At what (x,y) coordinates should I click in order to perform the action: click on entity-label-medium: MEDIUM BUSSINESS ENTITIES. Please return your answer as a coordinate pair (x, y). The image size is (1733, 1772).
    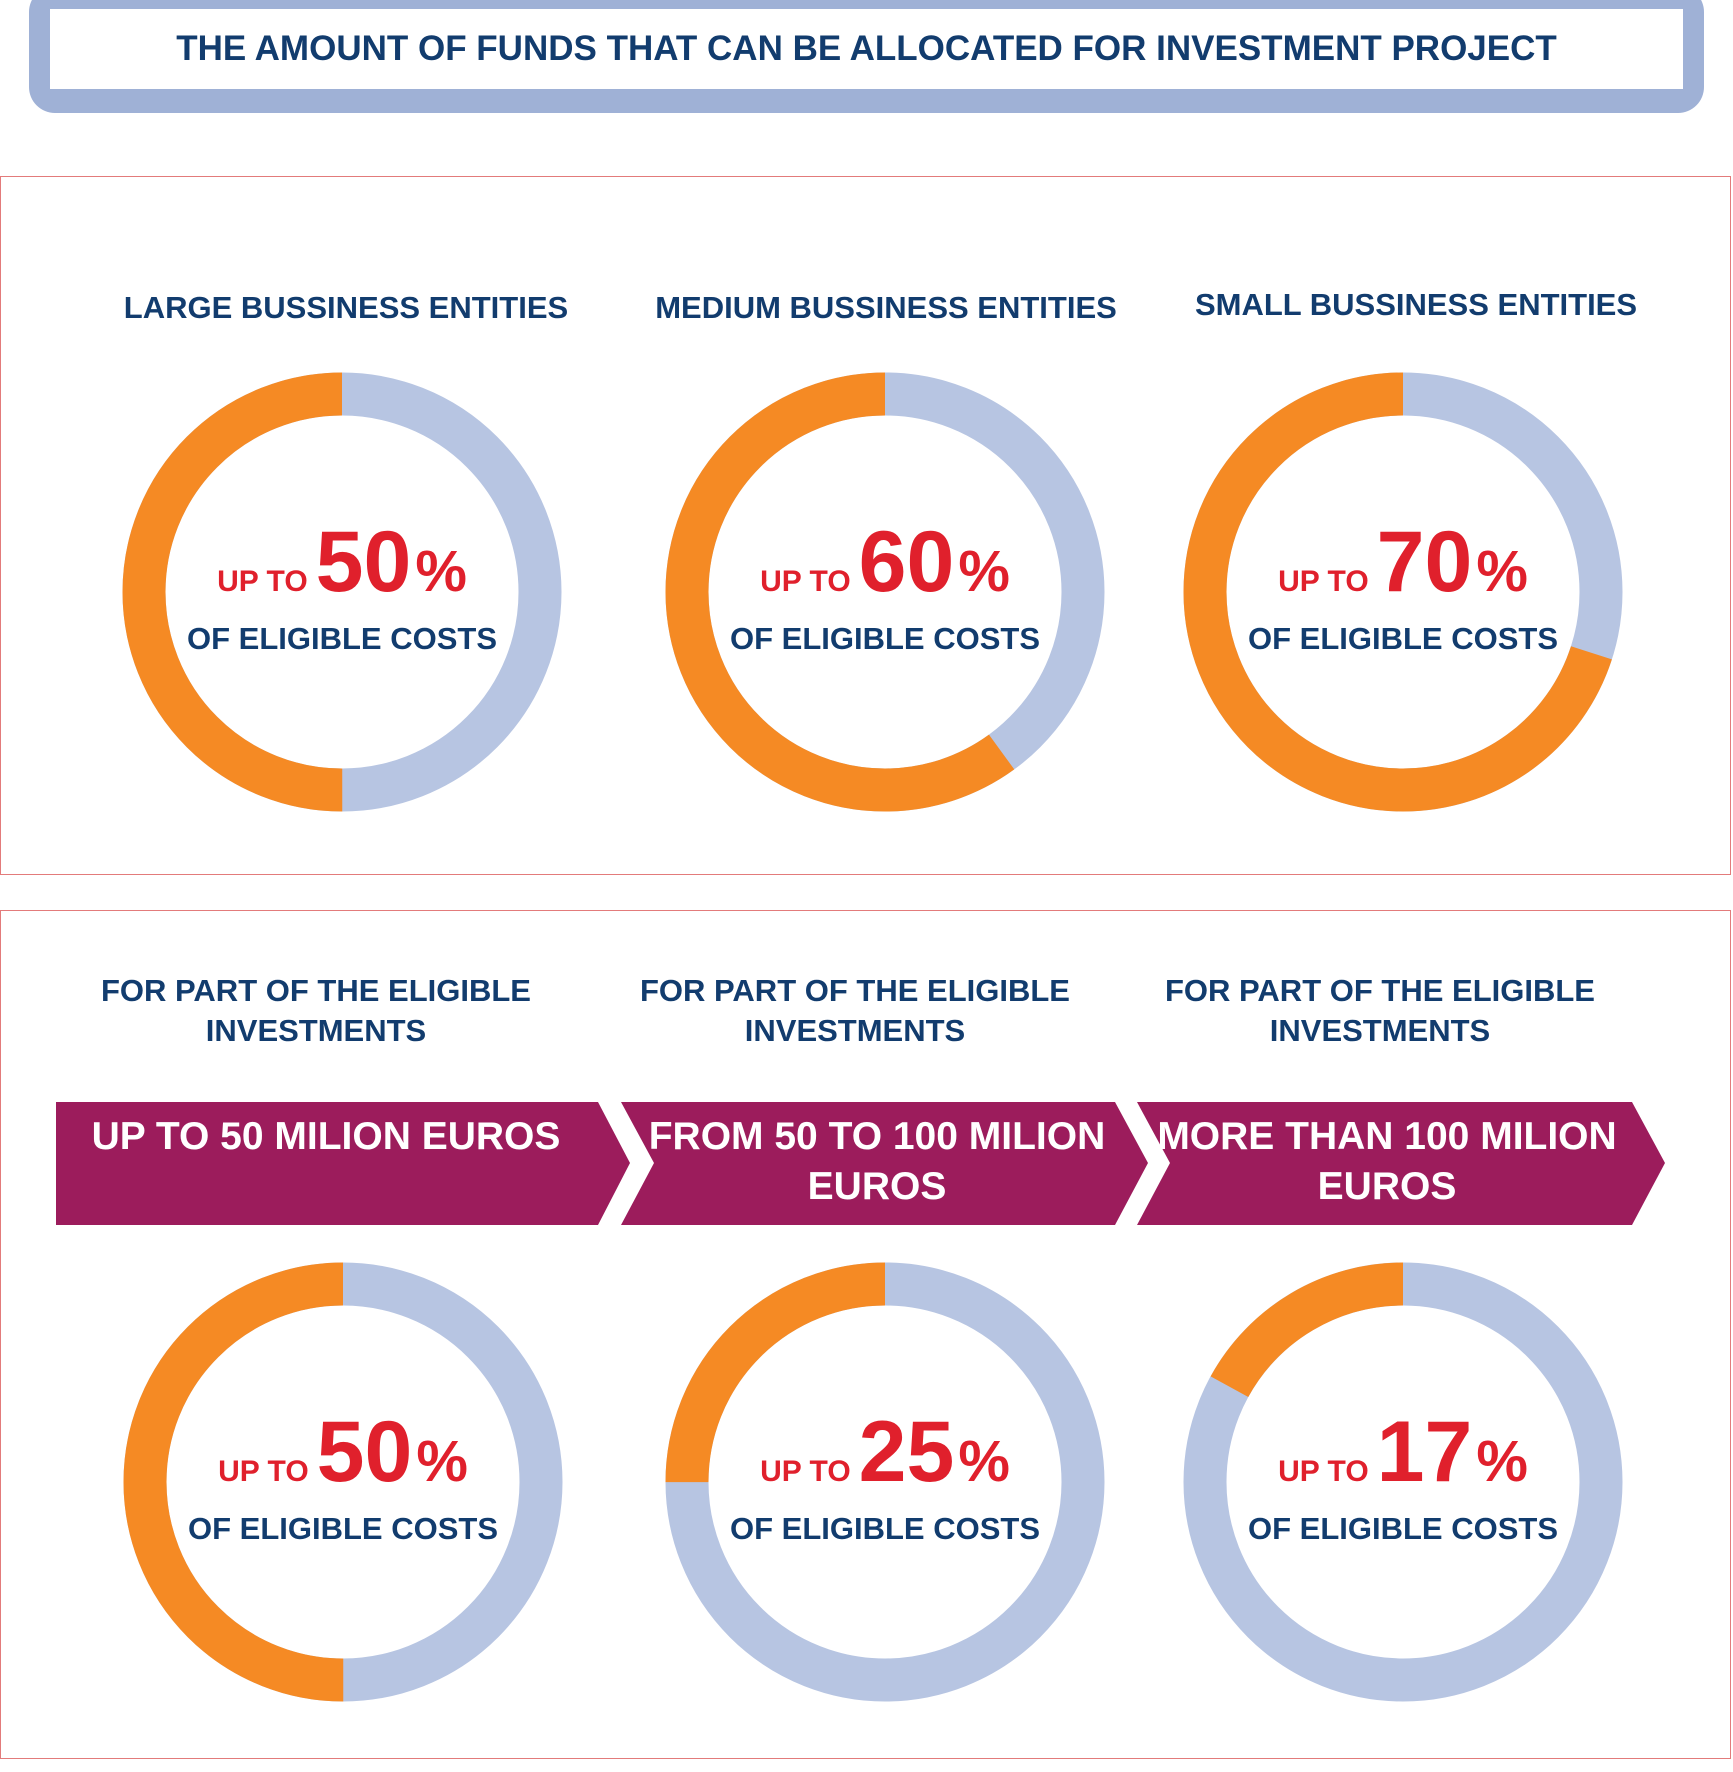
    Looking at the image, I should click on (886, 307).